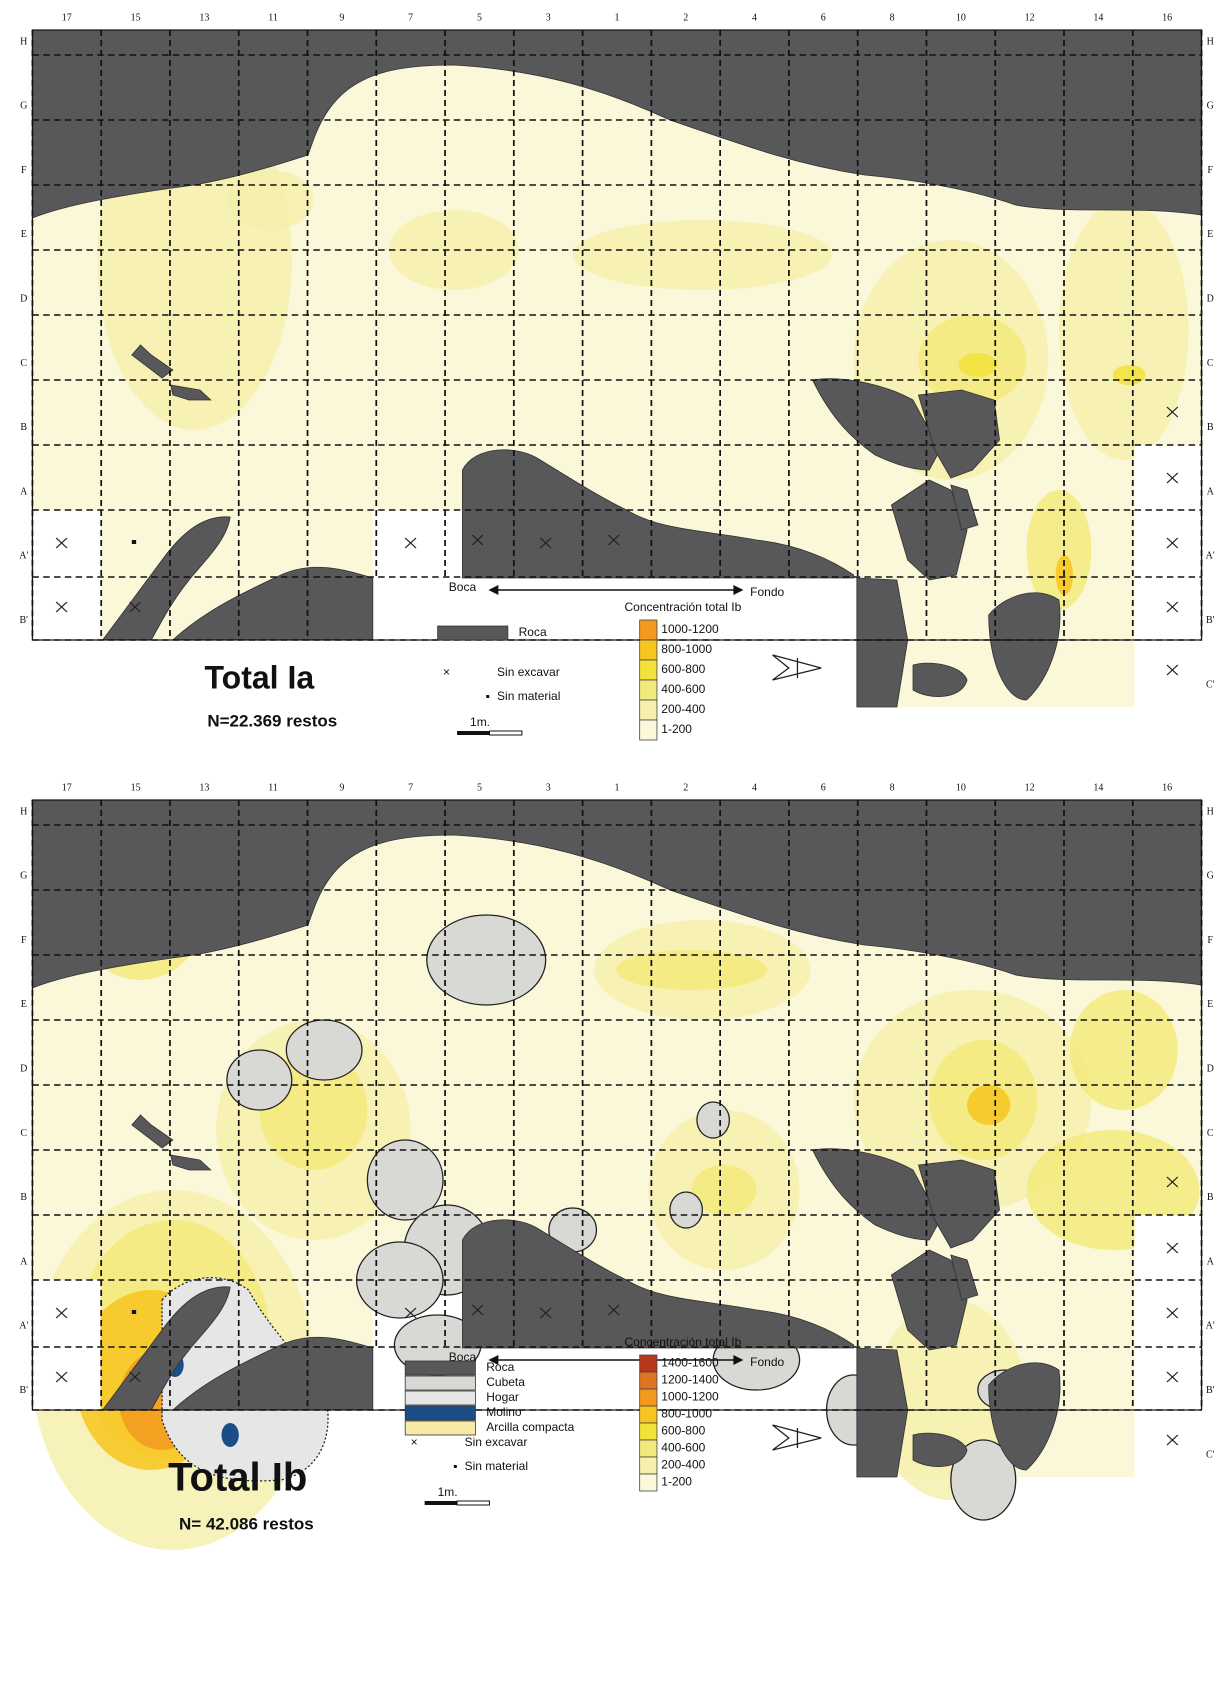 The height and width of the screenshot is (1694, 1221). I want to click on direction-end: Fondo, so click(767, 1362).